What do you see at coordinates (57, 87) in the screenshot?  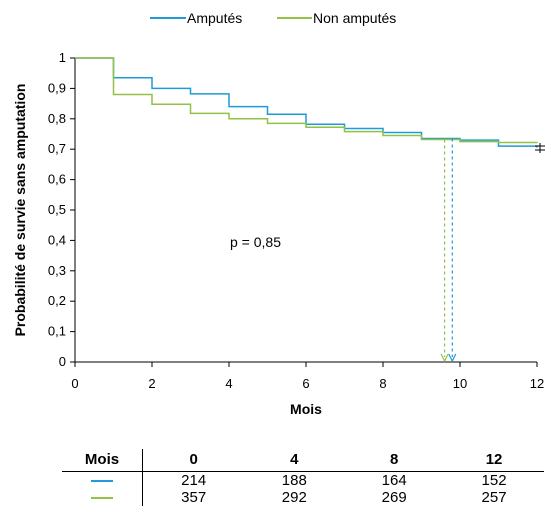 I see `y-tick-label: 0,9` at bounding box center [57, 87].